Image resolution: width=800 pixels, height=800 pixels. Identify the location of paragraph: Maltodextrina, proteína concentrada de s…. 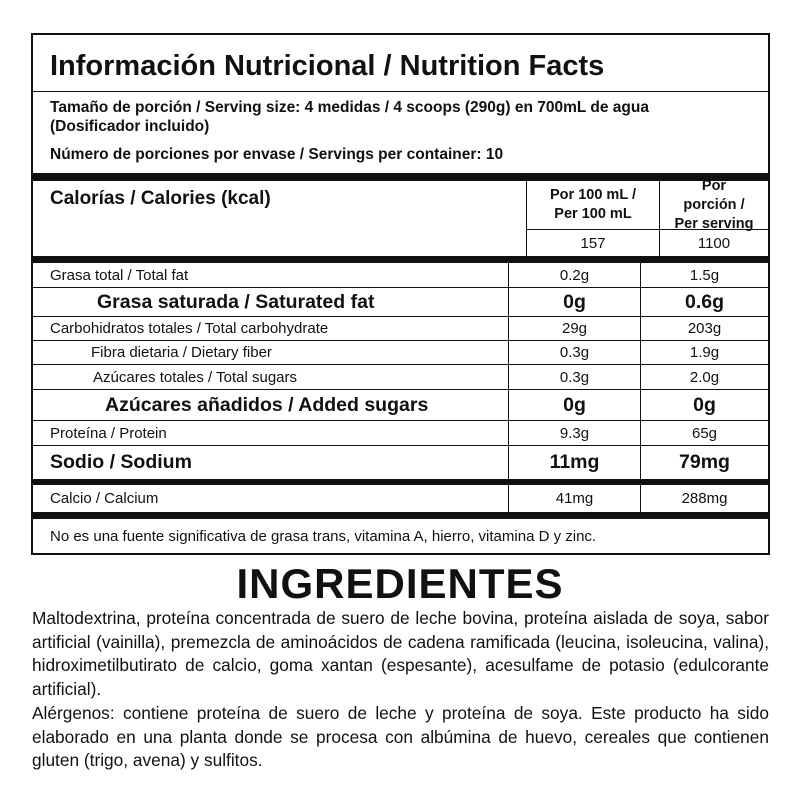
(400, 654).